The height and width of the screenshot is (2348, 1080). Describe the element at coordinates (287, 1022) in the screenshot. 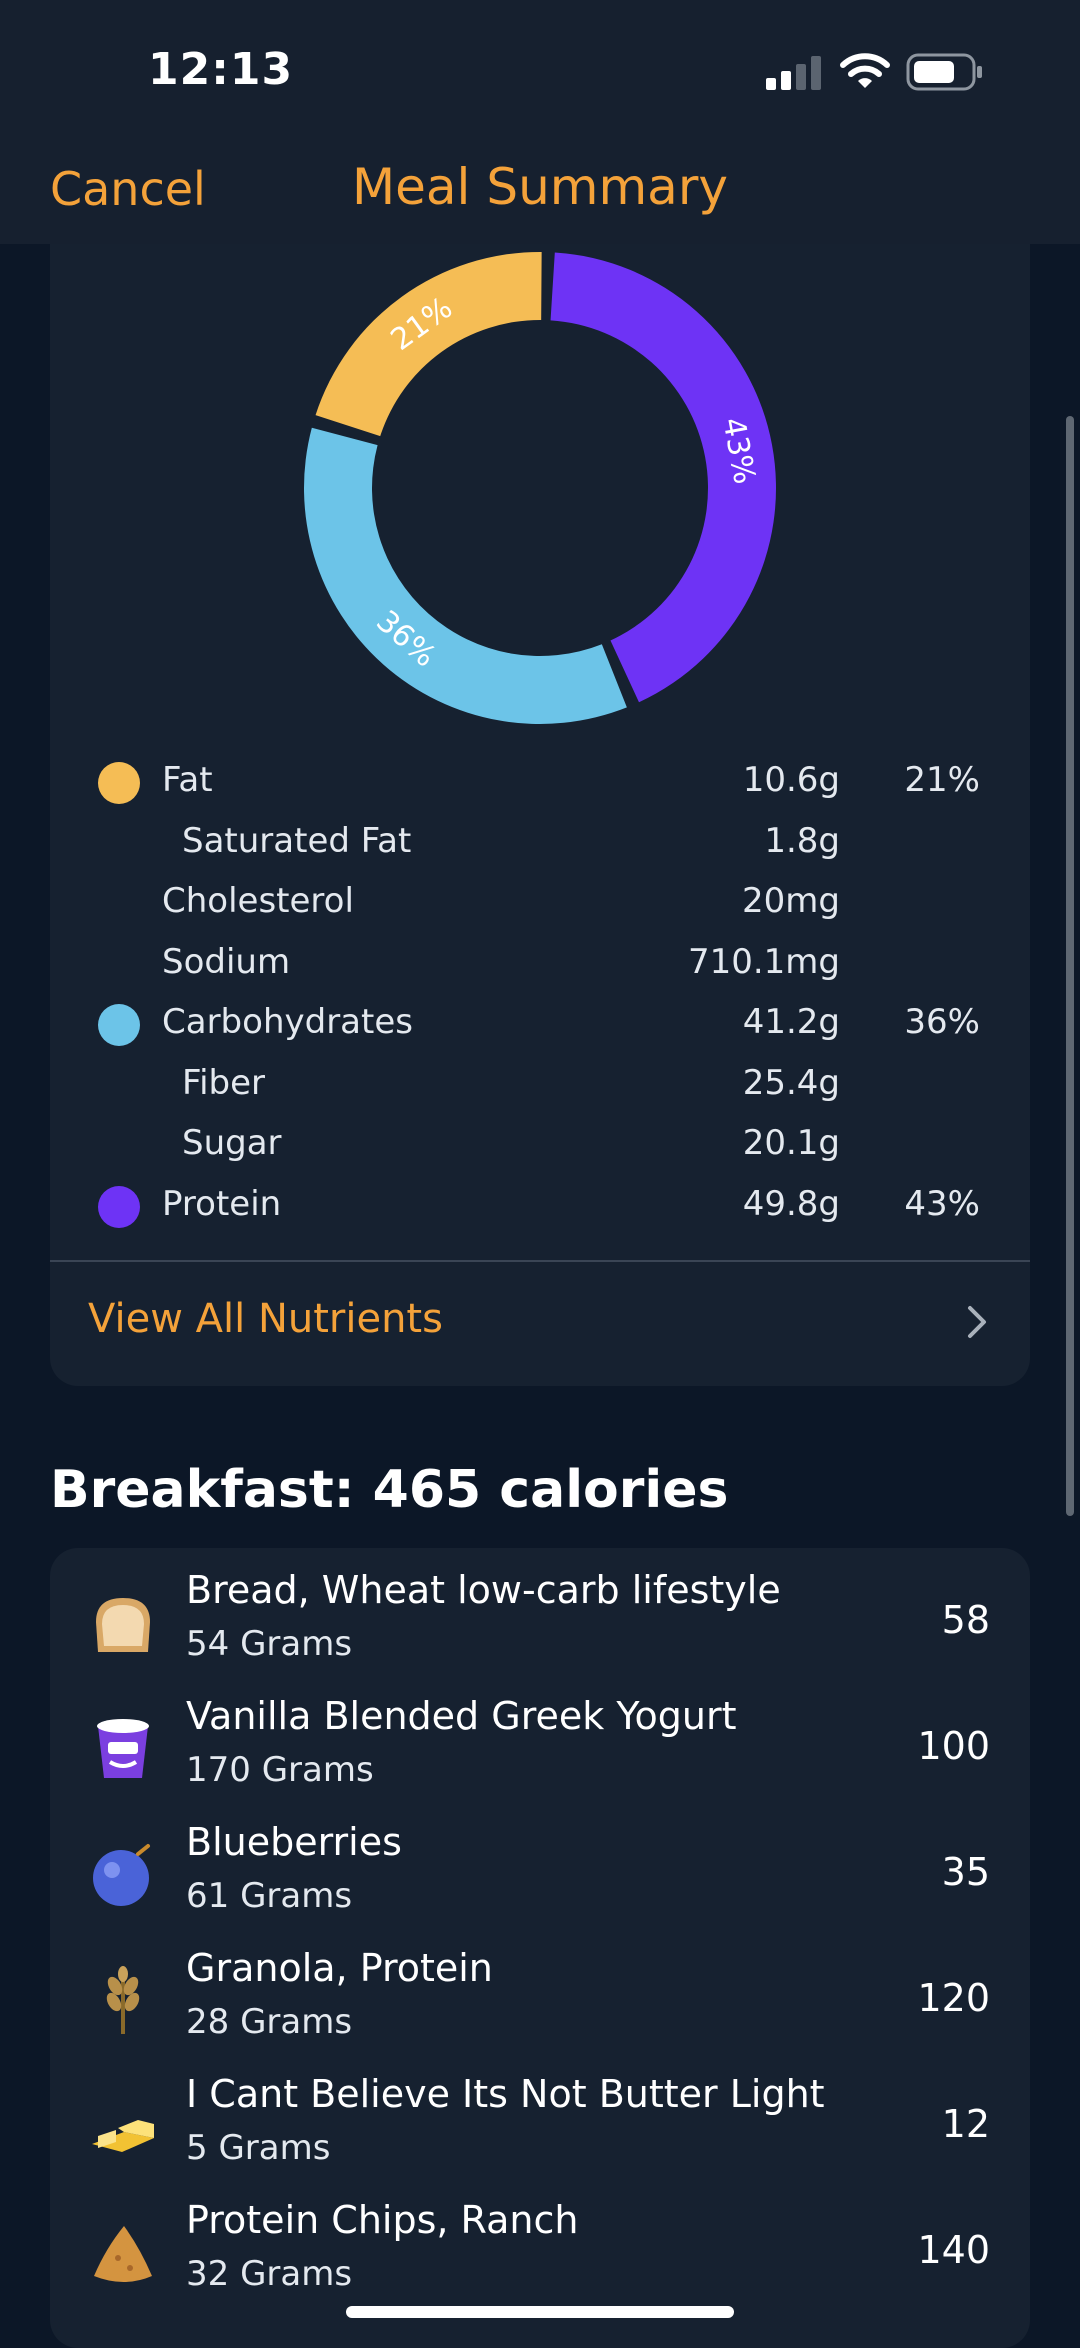

I see `nutrient-name: Carbohydrates` at that location.